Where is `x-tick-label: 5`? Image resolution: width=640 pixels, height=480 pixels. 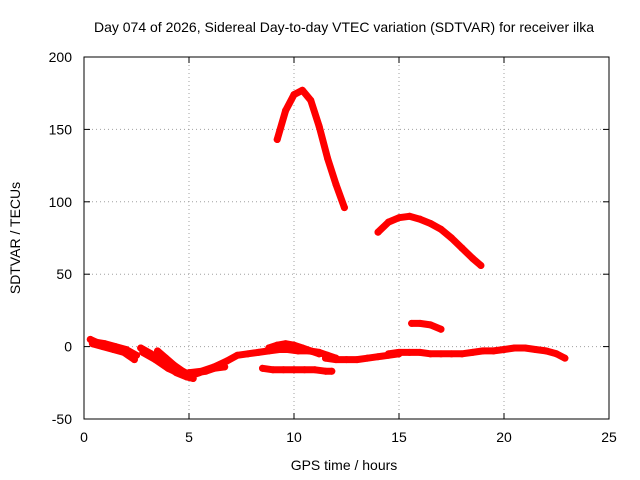 x-tick-label: 5 is located at coordinates (189, 437).